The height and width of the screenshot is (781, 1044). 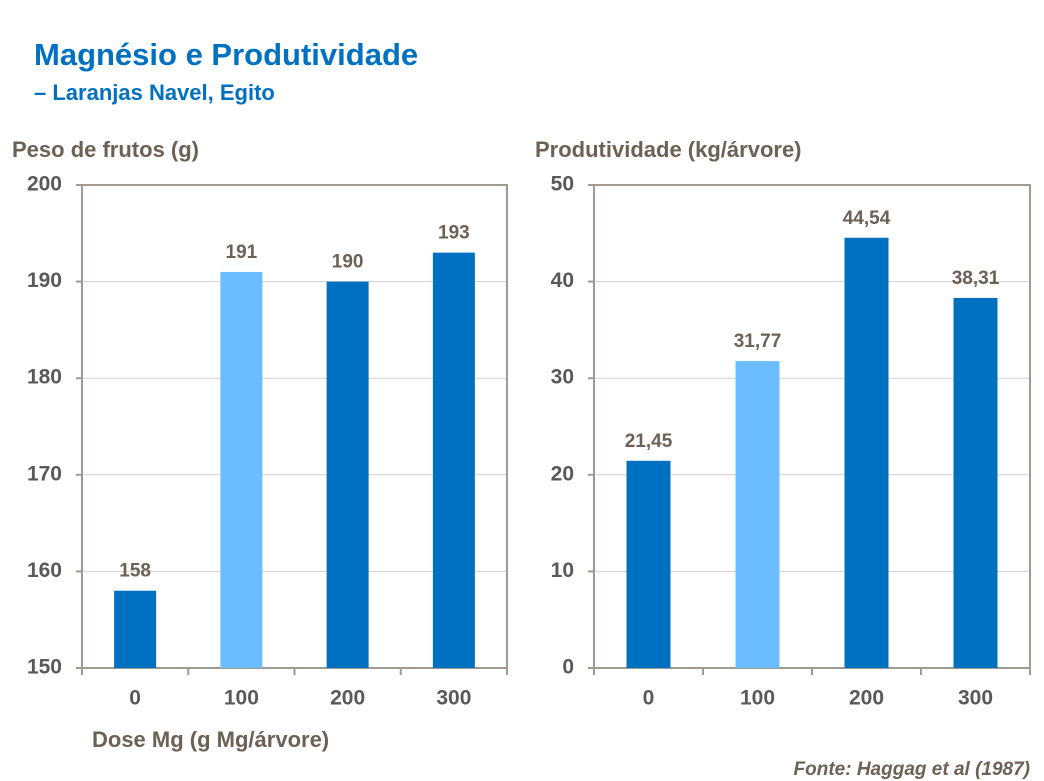 I want to click on source: Fonte: Haggag et al (1987), so click(x=912, y=769).